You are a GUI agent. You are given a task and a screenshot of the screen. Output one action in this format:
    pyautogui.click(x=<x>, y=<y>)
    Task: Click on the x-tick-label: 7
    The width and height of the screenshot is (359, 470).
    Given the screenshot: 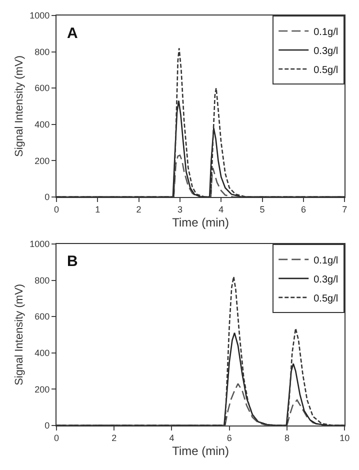 What is the action you would take?
    pyautogui.click(x=345, y=209)
    